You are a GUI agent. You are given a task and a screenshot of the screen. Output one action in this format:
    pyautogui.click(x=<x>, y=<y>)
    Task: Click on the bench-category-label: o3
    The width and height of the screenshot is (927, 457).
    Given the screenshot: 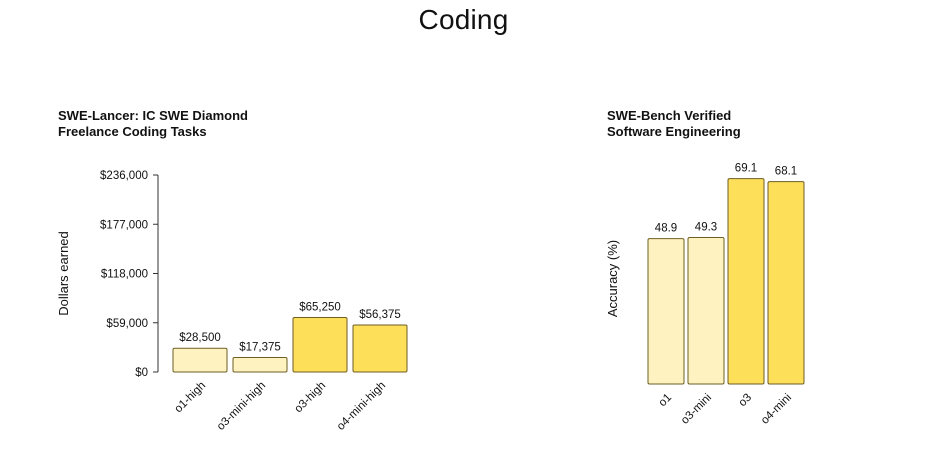 What is the action you would take?
    pyautogui.click(x=746, y=401)
    